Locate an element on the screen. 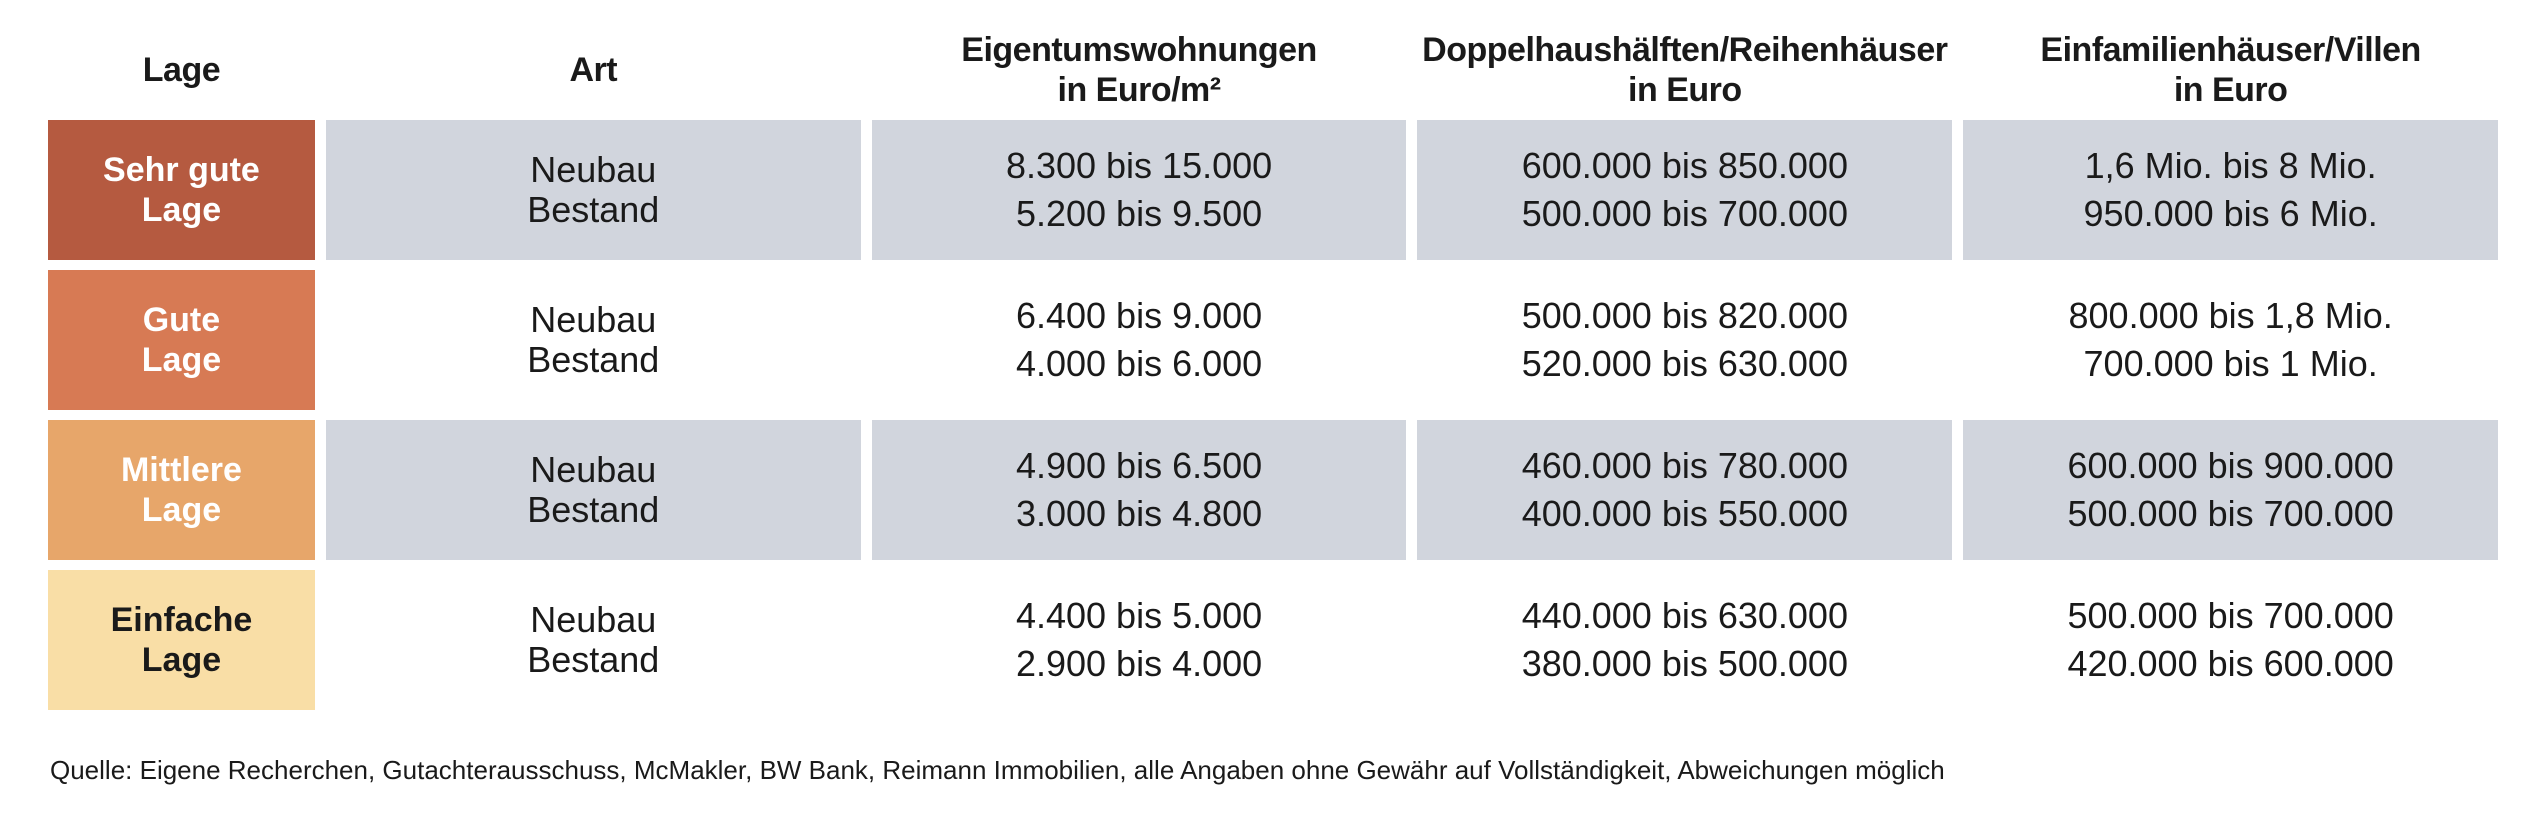  lage-label-line1: Sehr gute is located at coordinates (181, 170).